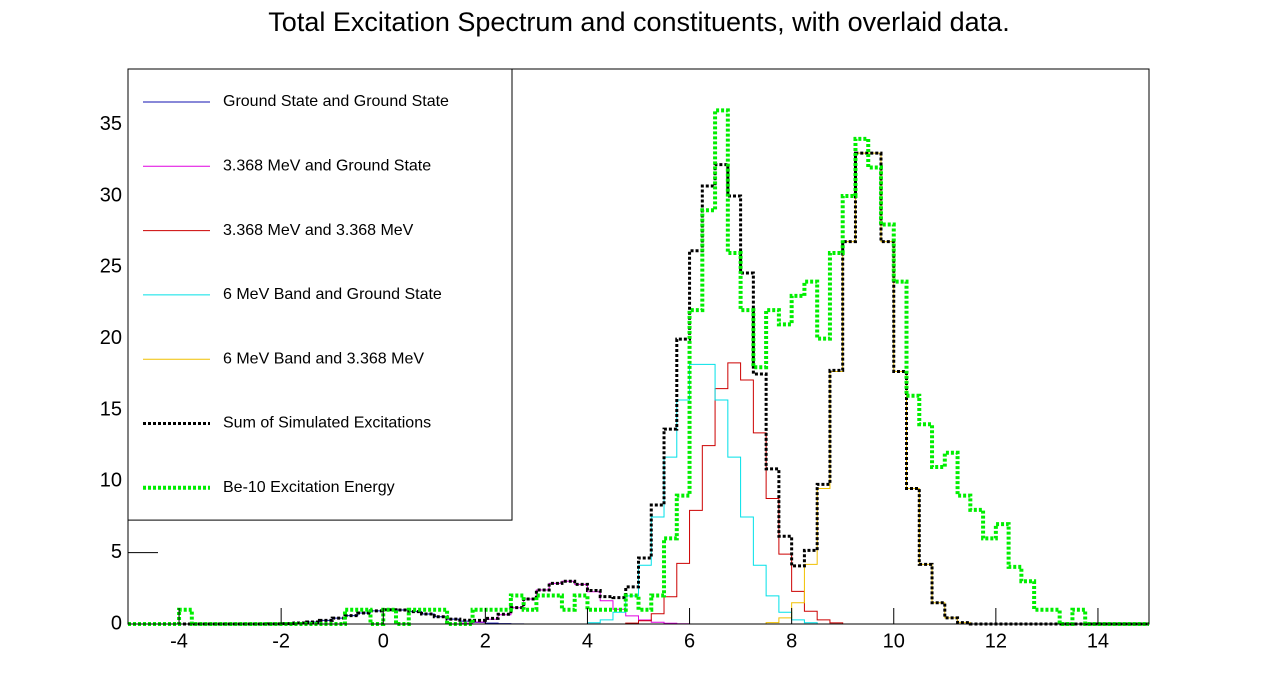 The image size is (1278, 699). Describe the element at coordinates (116, 623) in the screenshot. I see `y-tick-label: 0` at that location.